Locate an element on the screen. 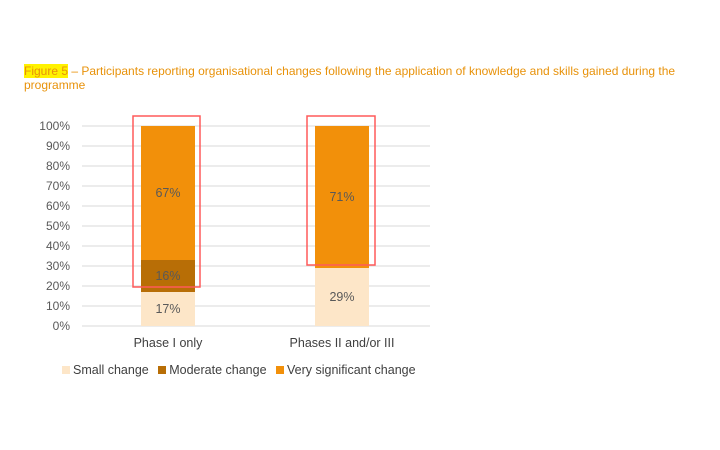 This screenshot has height=450, width=720. data-label: 17% is located at coordinates (167, 309).